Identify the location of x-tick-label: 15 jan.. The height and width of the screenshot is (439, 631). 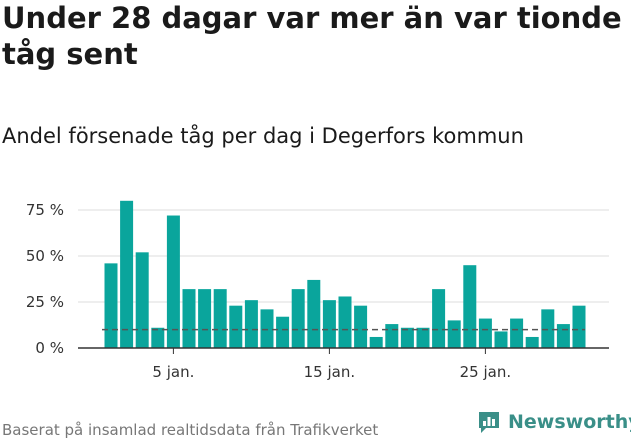
(330, 372).